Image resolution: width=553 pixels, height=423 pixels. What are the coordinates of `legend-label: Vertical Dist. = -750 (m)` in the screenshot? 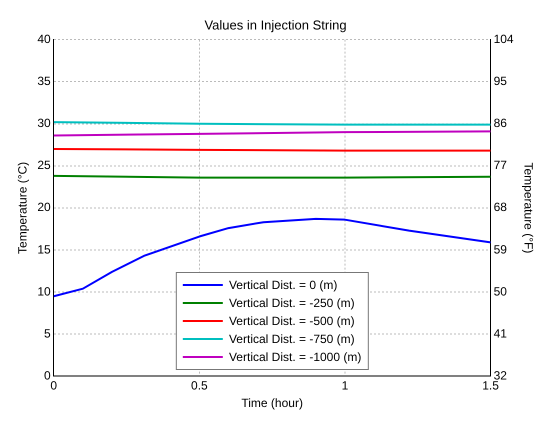 It's located at (291, 339).